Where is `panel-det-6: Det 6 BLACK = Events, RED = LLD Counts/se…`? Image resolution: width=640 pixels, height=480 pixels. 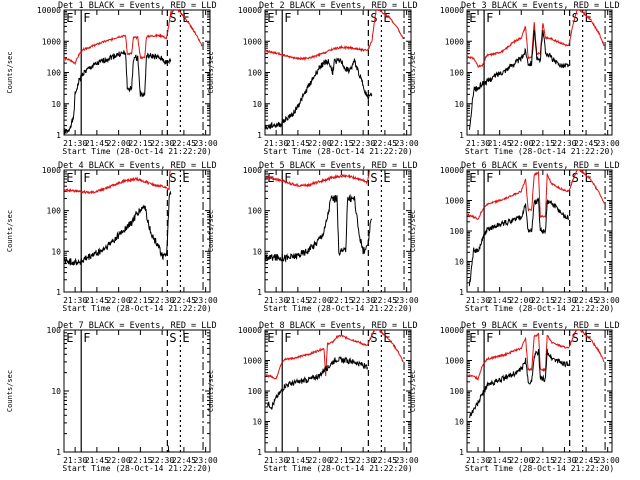
panel-det-6: Det 6 BLACK = Events, RED = LLD Counts/se… is located at coordinates (514, 237).